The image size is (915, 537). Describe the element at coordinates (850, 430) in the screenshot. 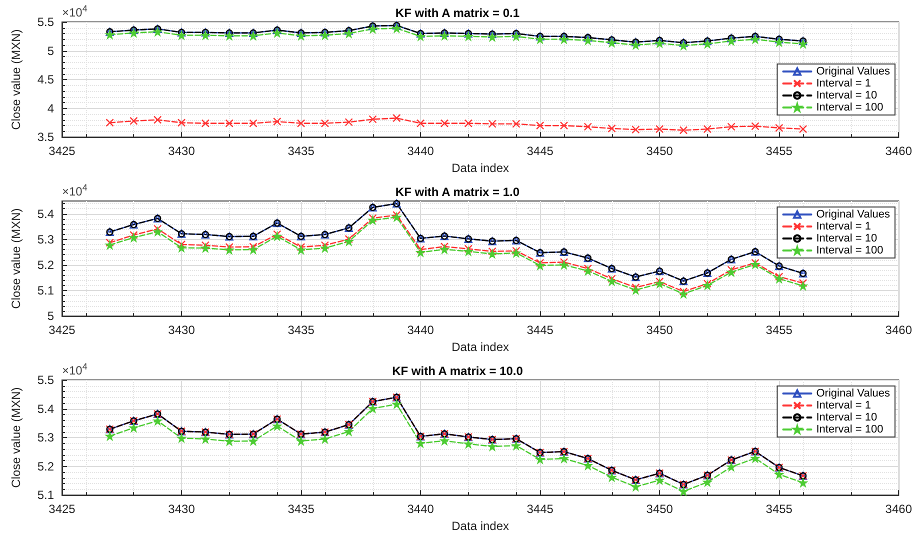

I see `legend-label: Interval = 100` at that location.